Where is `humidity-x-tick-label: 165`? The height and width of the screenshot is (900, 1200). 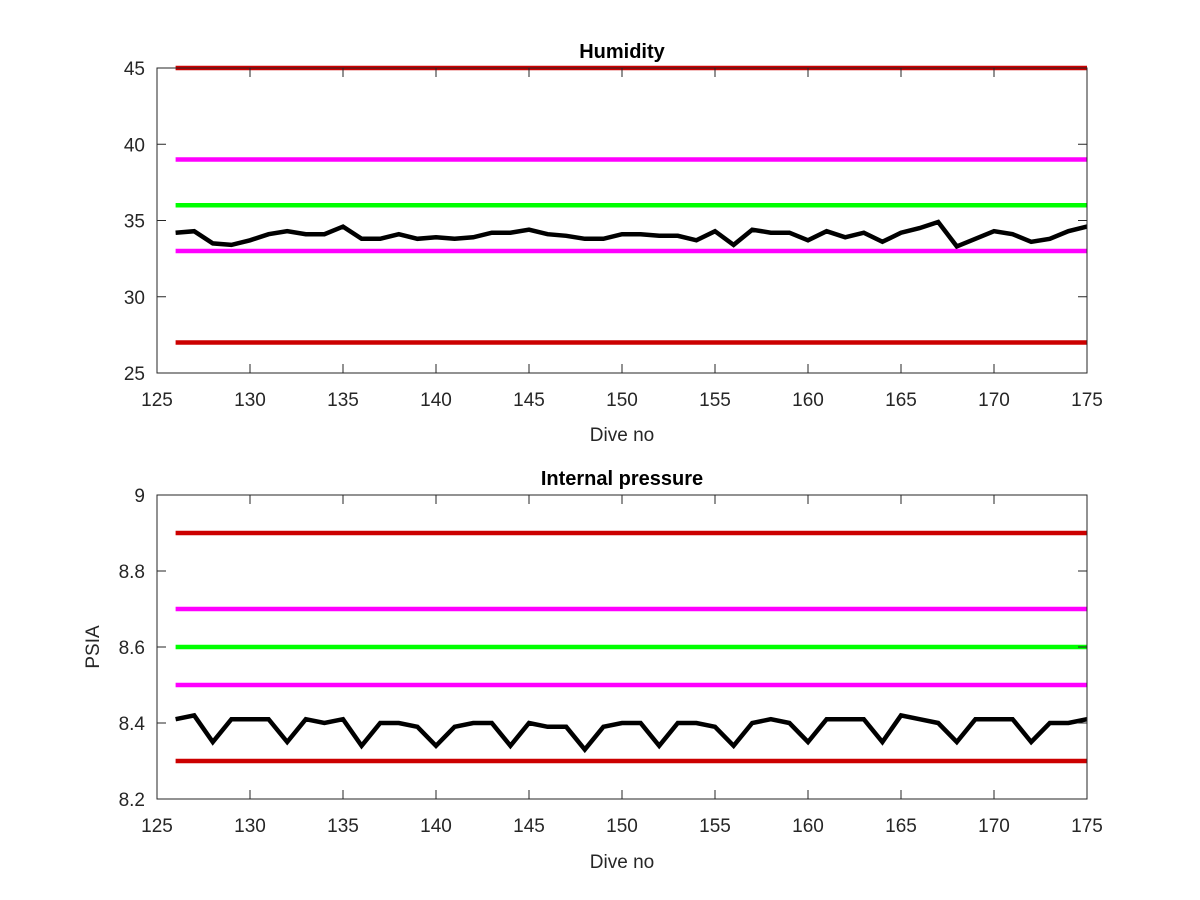 humidity-x-tick-label: 165 is located at coordinates (901, 400).